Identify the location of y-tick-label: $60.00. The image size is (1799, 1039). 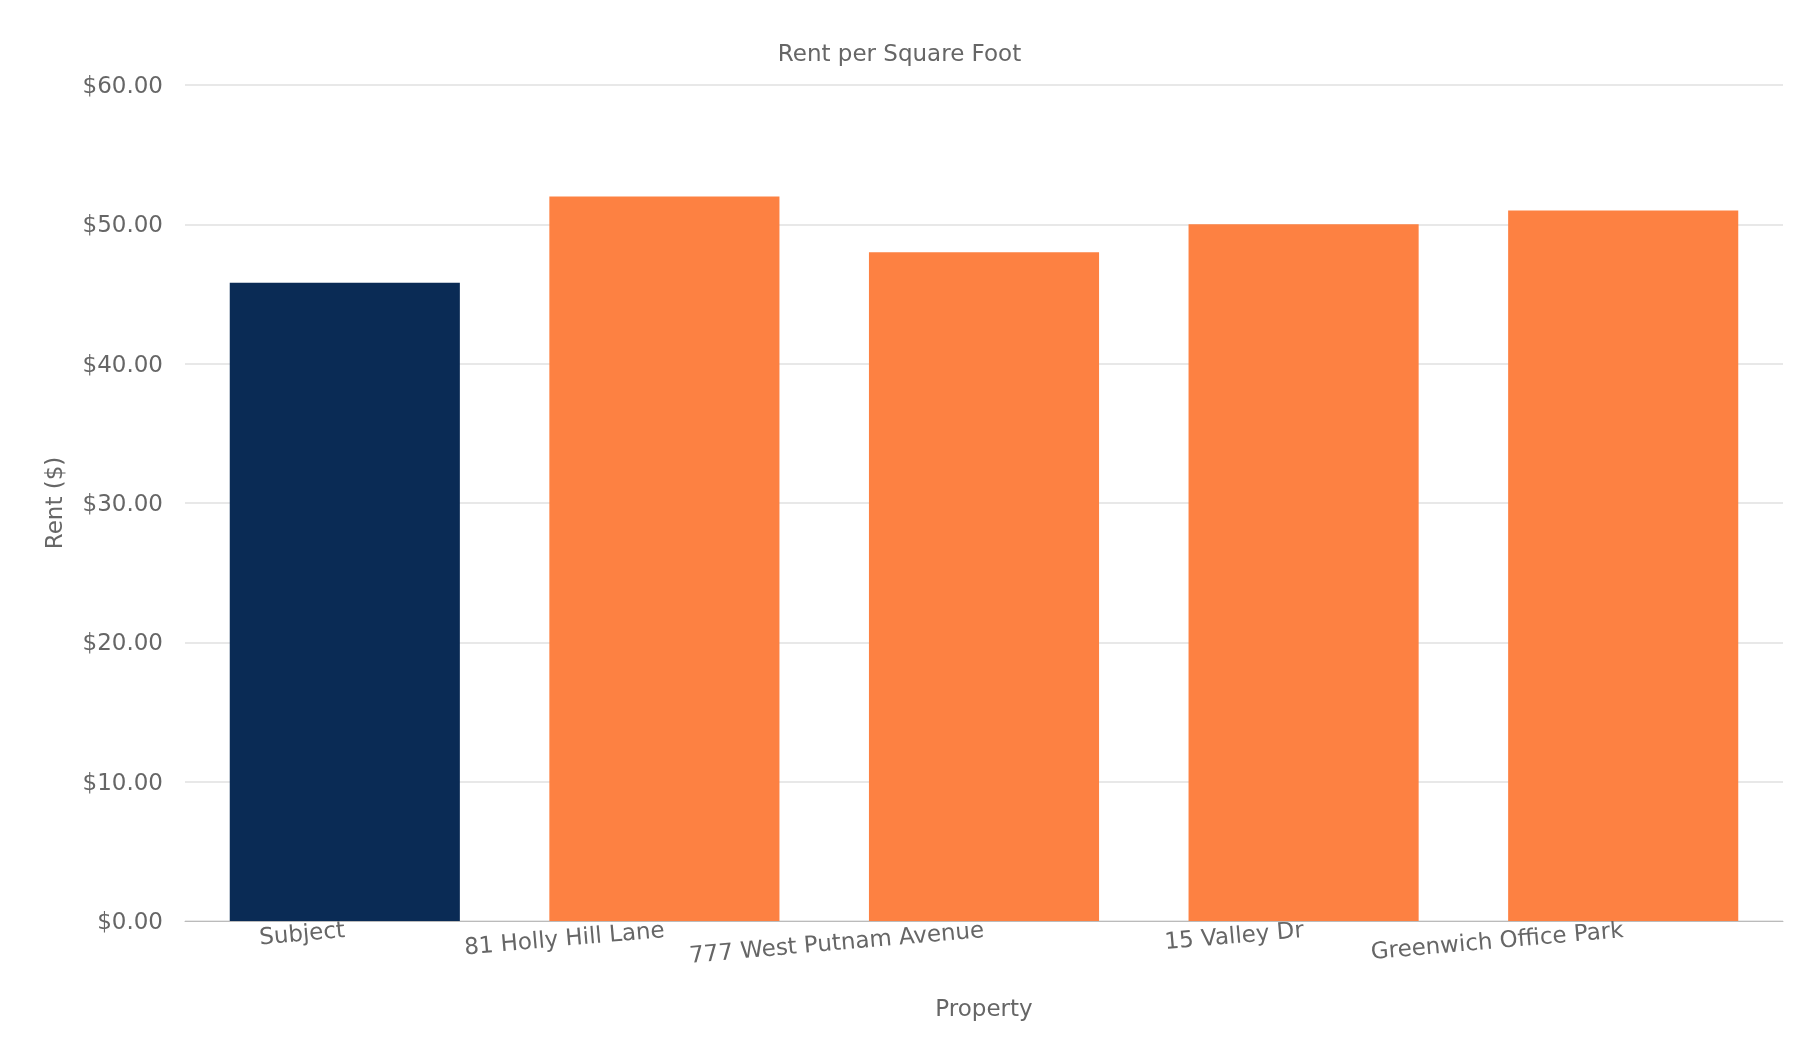
(122, 85).